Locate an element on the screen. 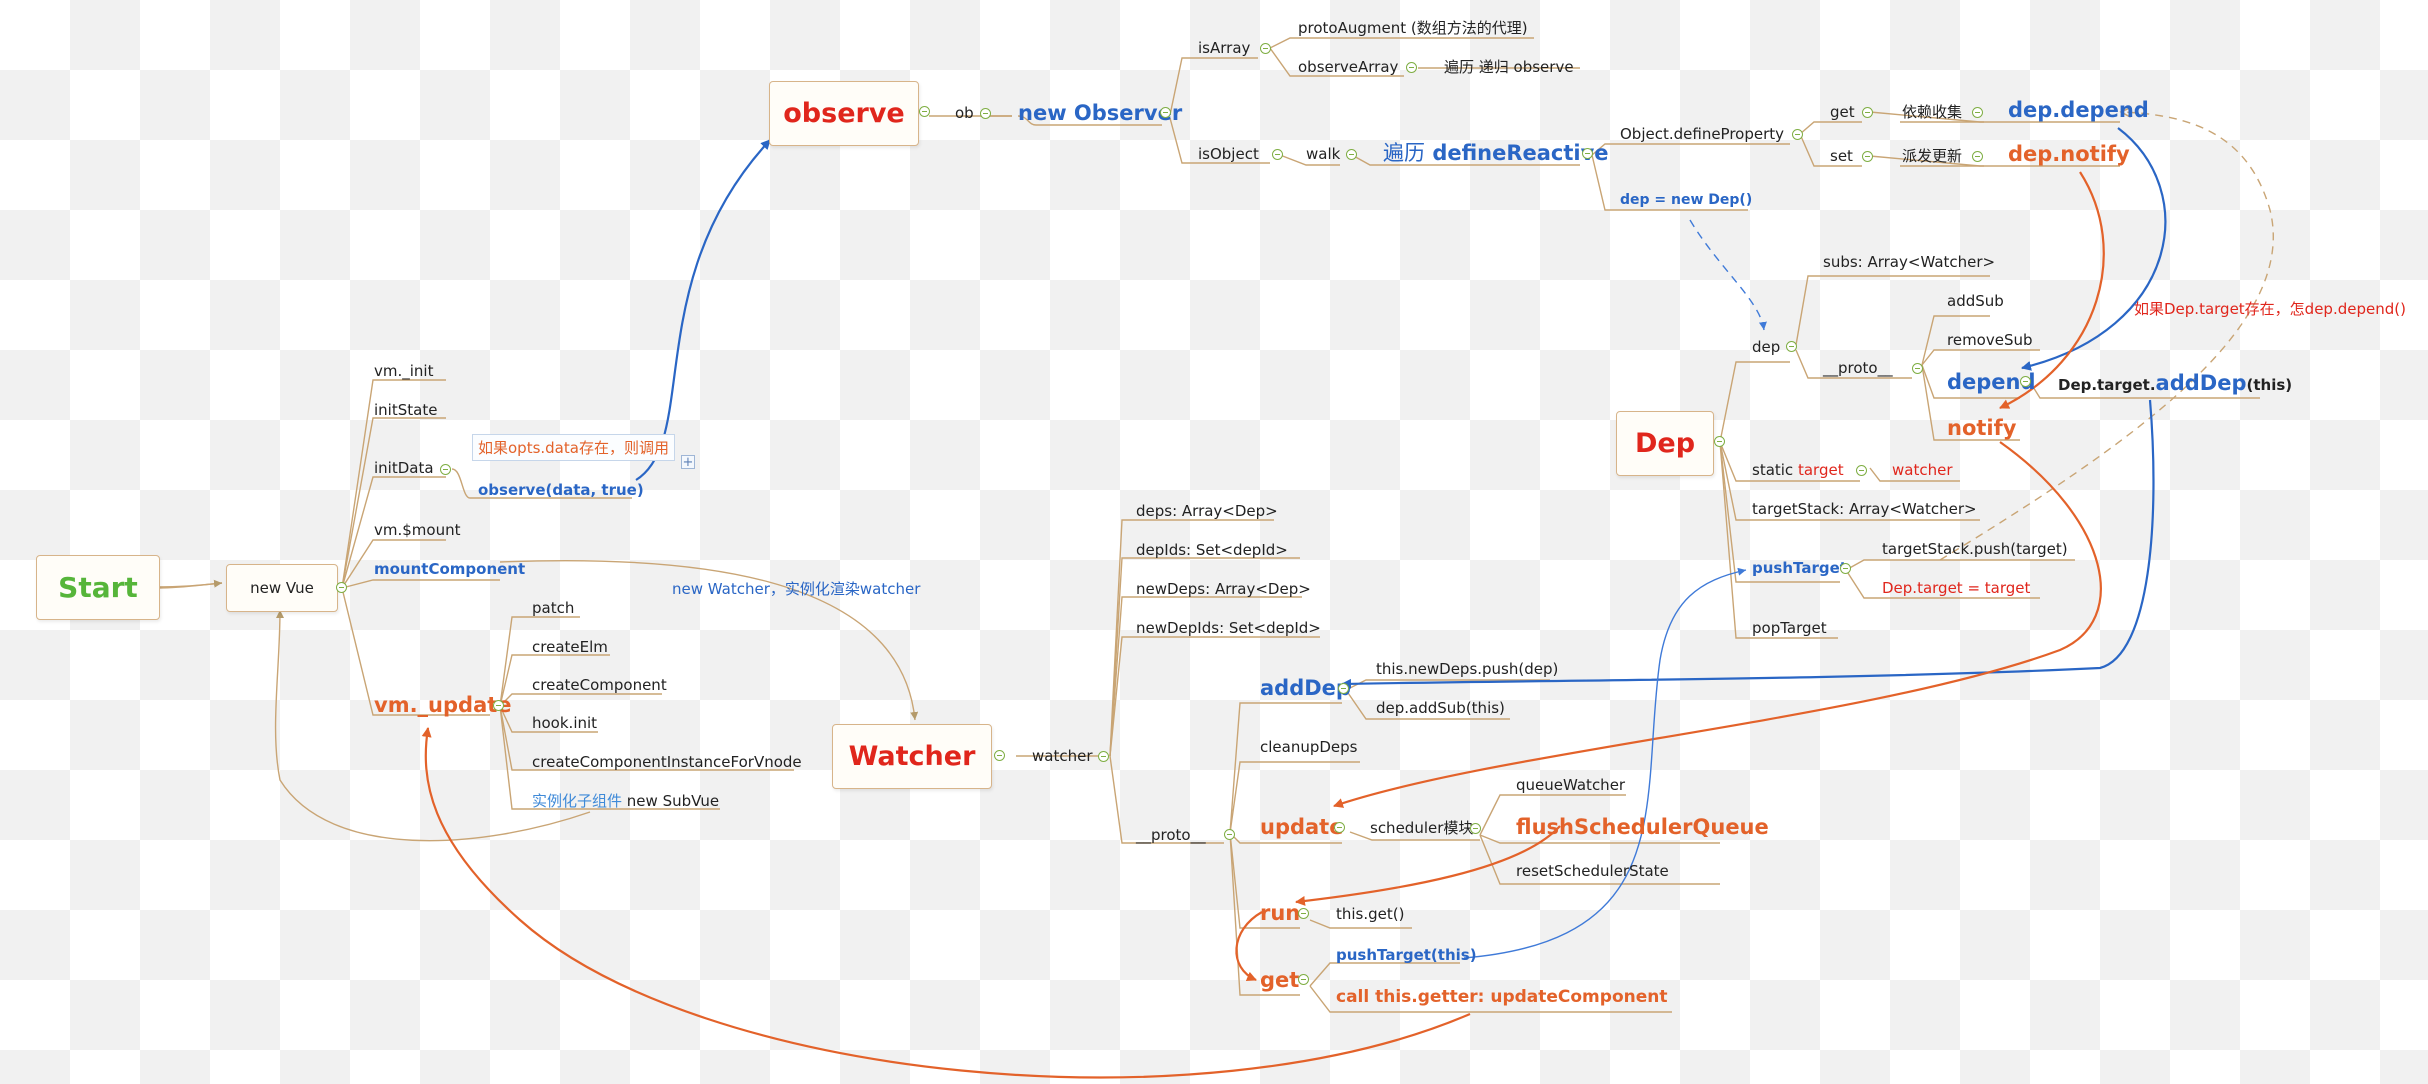 The width and height of the screenshot is (2428, 1084). flush-scheduler-queue-node: flushSchedulerQueue is located at coordinates (1642, 827).